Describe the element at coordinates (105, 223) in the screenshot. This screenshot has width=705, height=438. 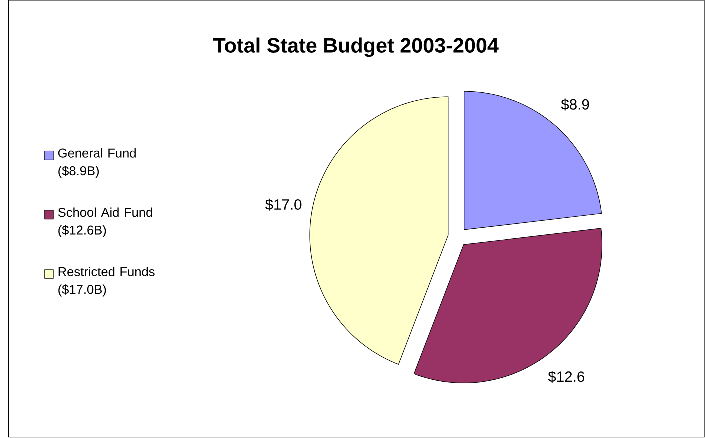
I see `legend-label: School Aid Fund ($12.6B)` at that location.